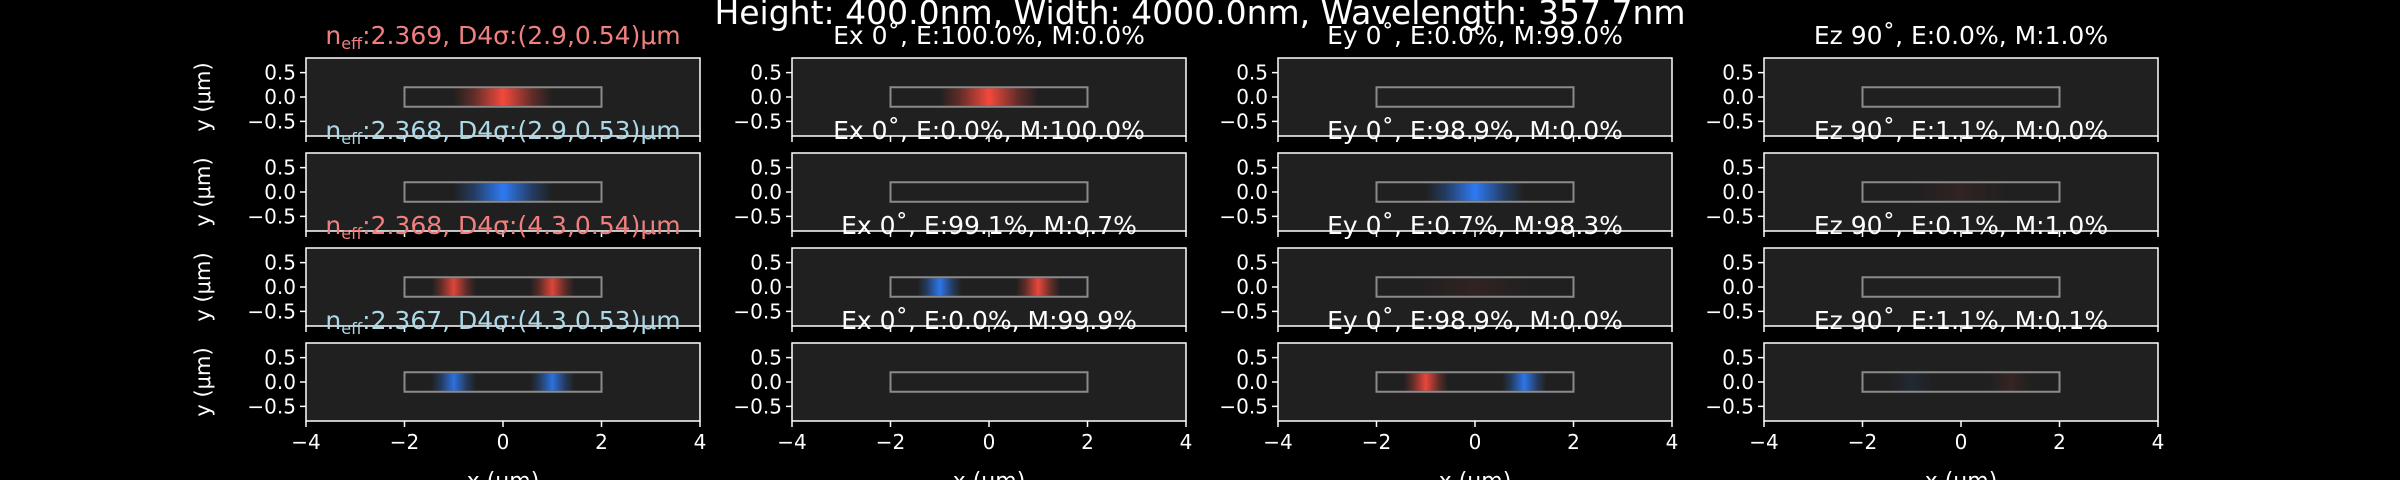  Describe the element at coordinates (502, 227) in the screenshot. I see `mode-label: neff:2.368, D4σ:(4.3,0.54)μm` at that location.